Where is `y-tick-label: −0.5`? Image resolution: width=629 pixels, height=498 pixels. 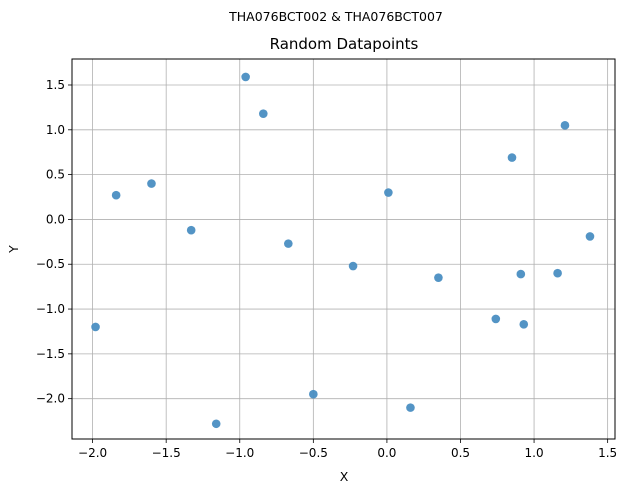
y-tick-label: −0.5 is located at coordinates (50, 264).